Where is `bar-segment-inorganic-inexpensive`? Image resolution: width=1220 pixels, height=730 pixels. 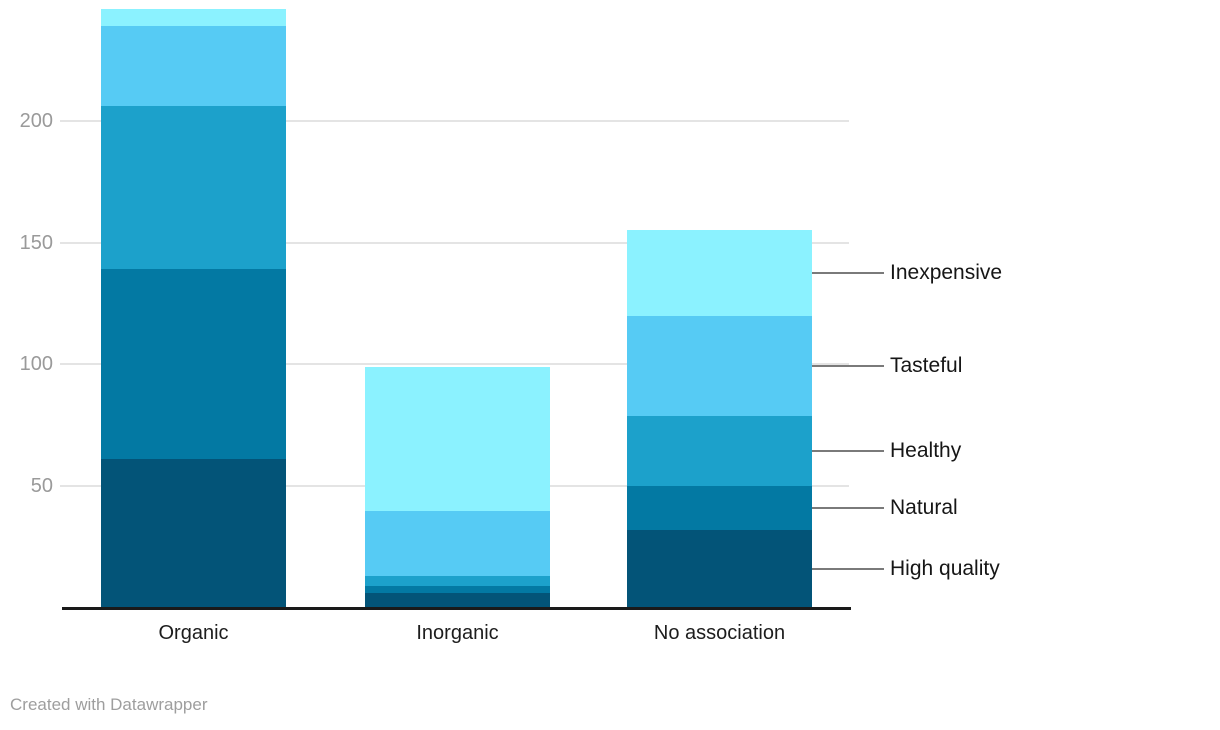
bar-segment-inorganic-inexpensive is located at coordinates (457, 438).